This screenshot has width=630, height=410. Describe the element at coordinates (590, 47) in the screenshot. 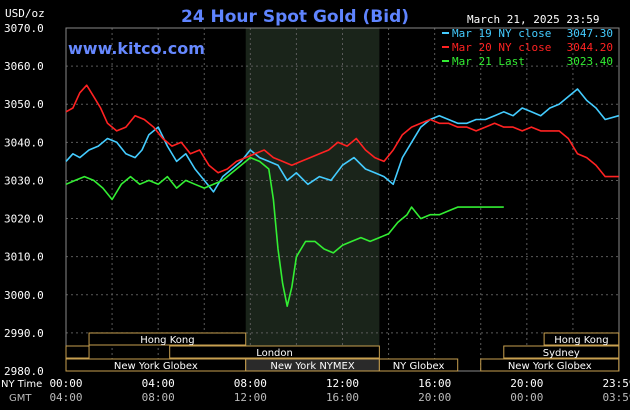

I see `legend-series-value: 3044.20` at that location.